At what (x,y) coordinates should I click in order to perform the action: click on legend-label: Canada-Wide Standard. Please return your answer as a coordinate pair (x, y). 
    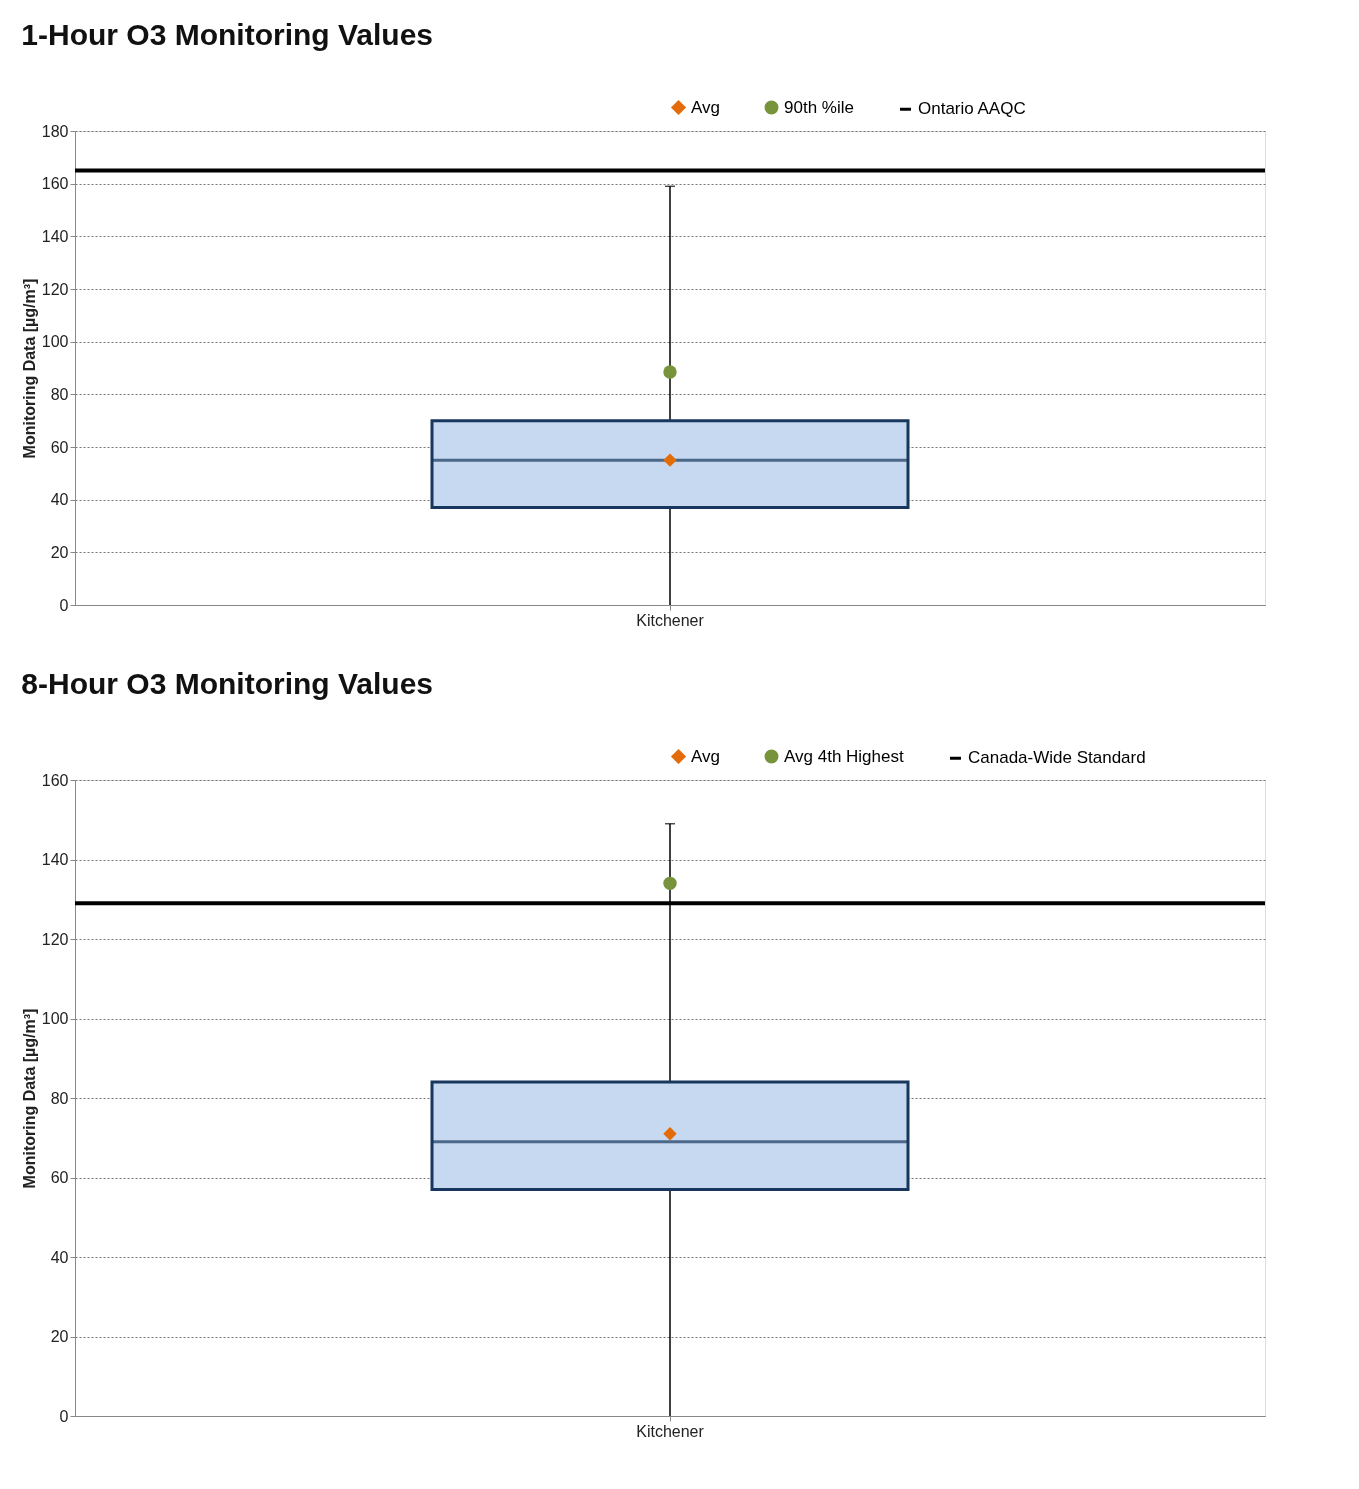
    Looking at the image, I should click on (1057, 758).